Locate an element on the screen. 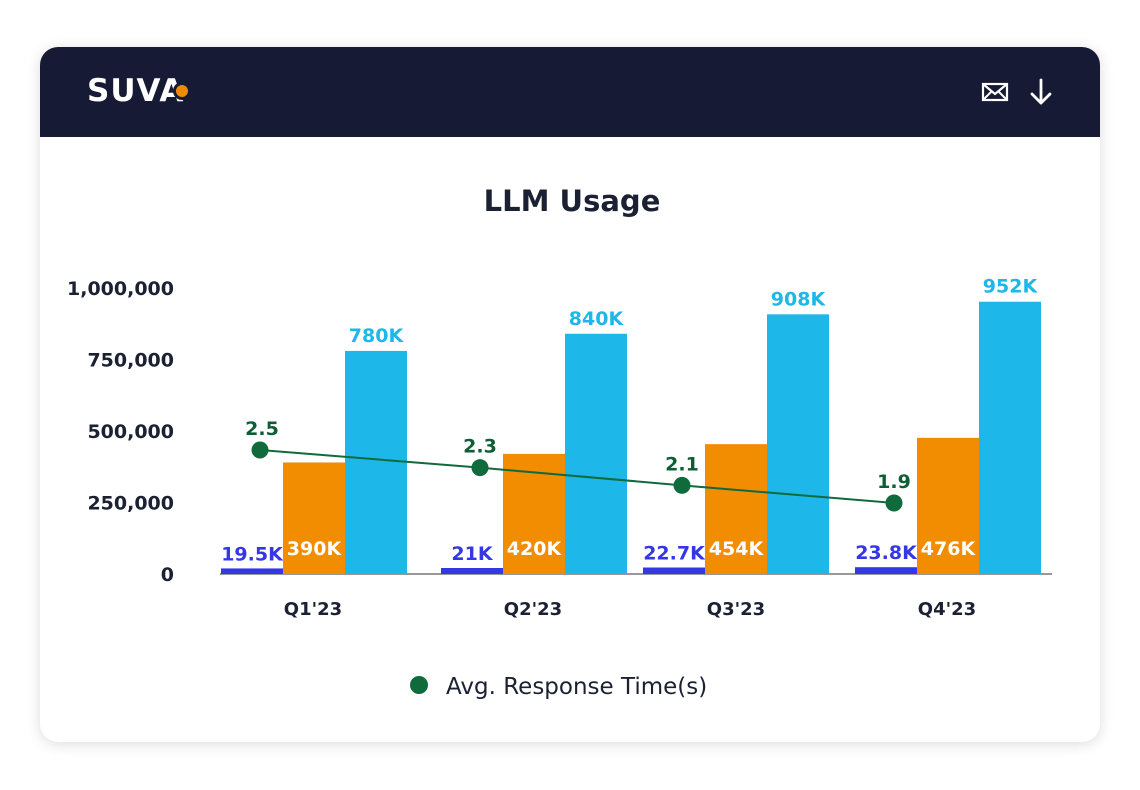 The image size is (1140, 790). x-tick-label: Q4'23 is located at coordinates (947, 609).